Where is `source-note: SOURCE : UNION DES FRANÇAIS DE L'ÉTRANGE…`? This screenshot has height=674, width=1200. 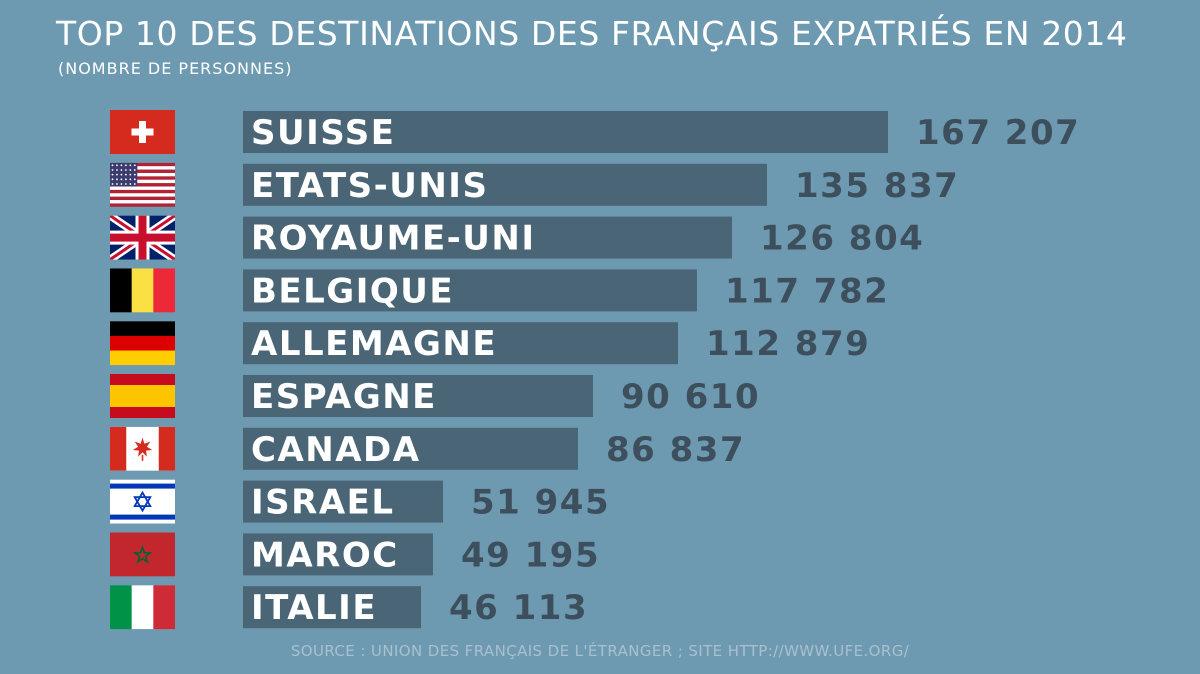 source-note: SOURCE : UNION DES FRANÇAIS DE L'ÉTRANGE… is located at coordinates (600, 651).